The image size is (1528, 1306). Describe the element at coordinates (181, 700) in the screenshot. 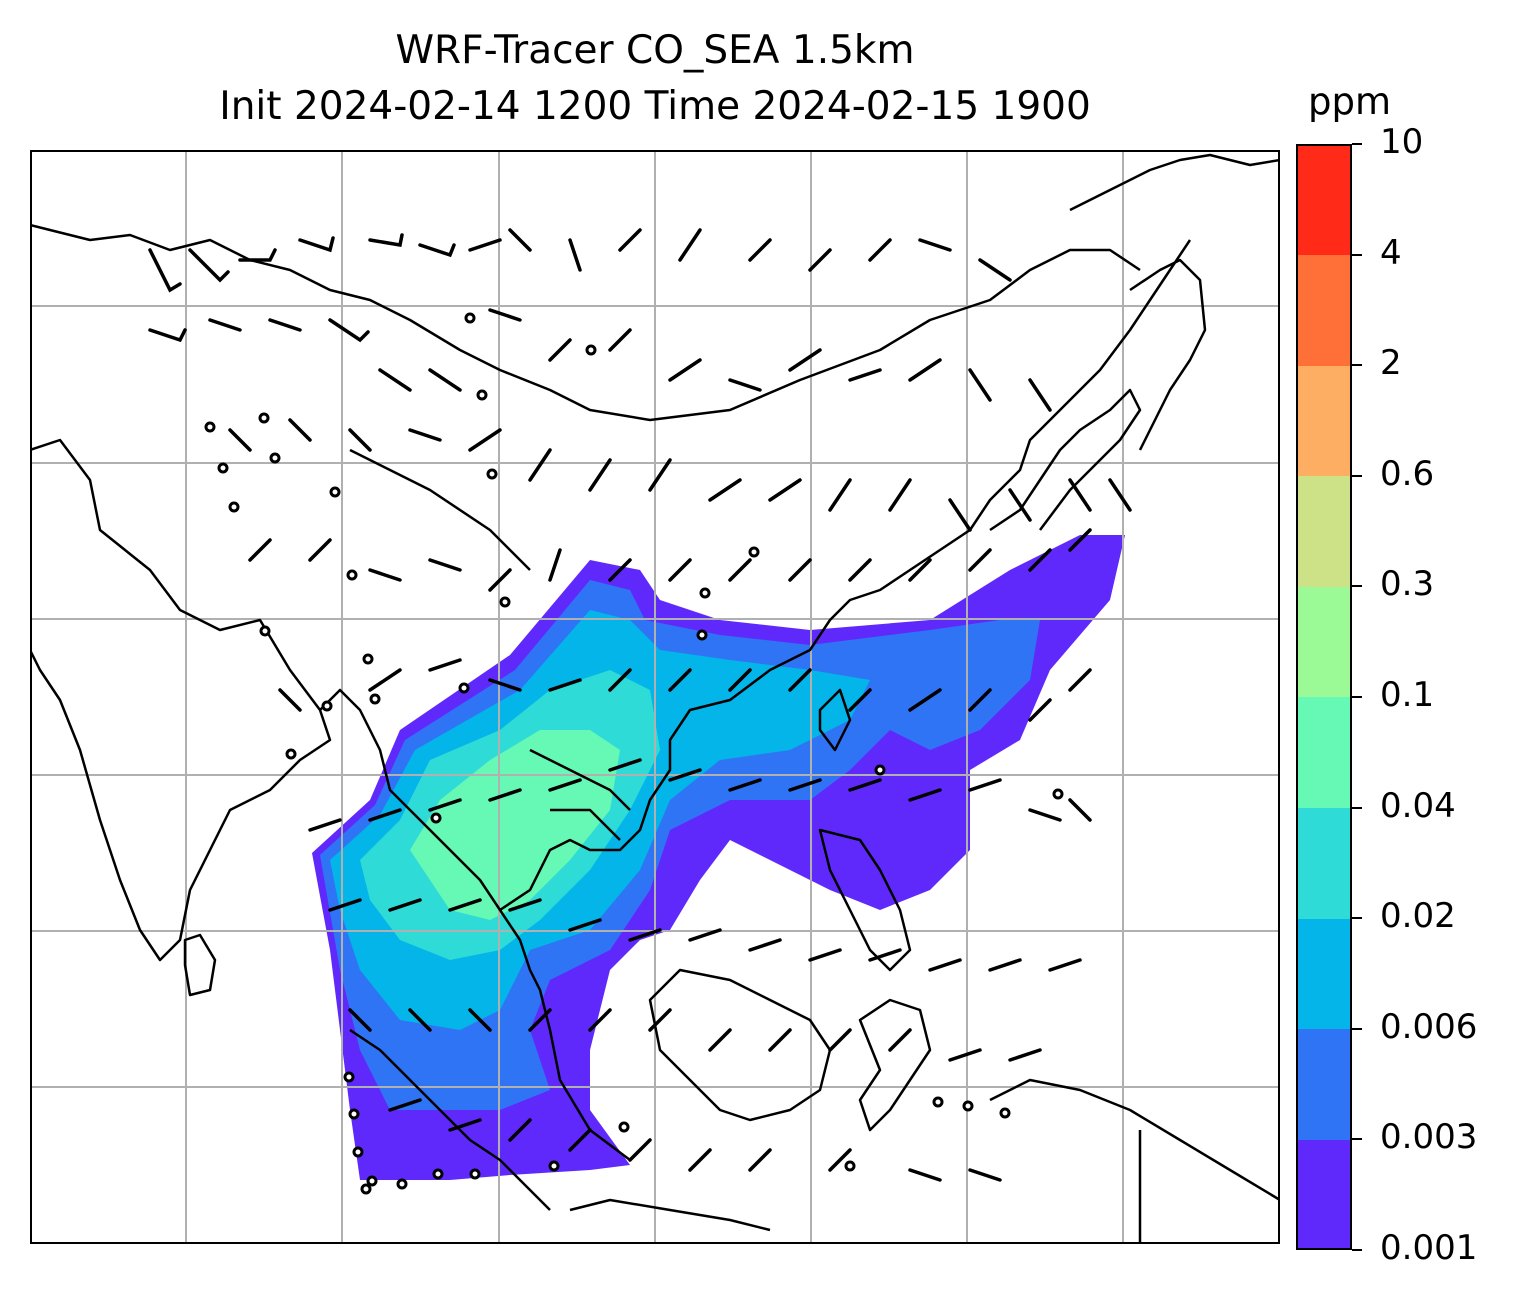

I see `coastline-india` at that location.